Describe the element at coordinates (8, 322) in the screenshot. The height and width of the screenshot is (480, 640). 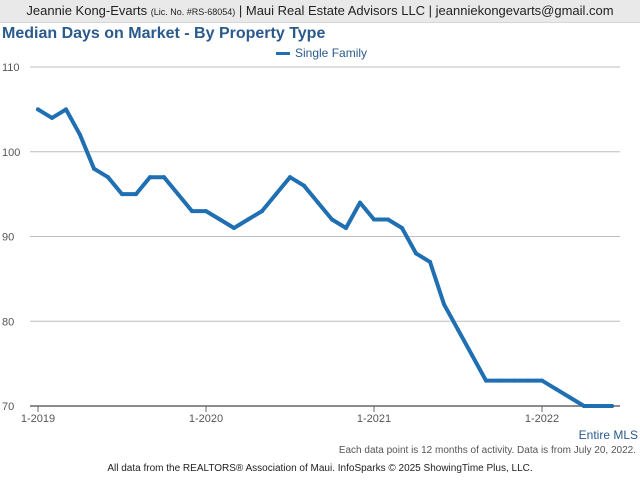
I see `y-tick-label: 80` at that location.